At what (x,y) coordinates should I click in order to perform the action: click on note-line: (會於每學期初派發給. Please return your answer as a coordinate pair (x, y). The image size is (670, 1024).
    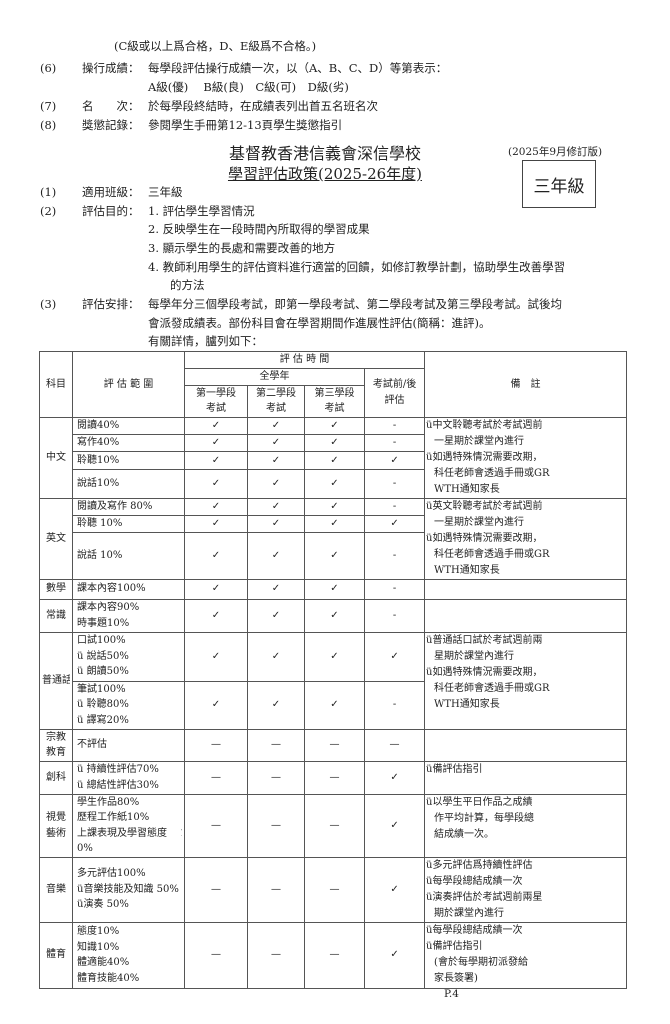
    Looking at the image, I should click on (481, 962).